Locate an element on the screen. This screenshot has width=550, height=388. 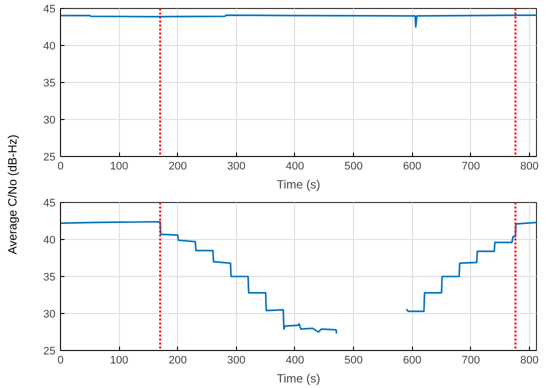
line-series is located at coordinates (298, 21).